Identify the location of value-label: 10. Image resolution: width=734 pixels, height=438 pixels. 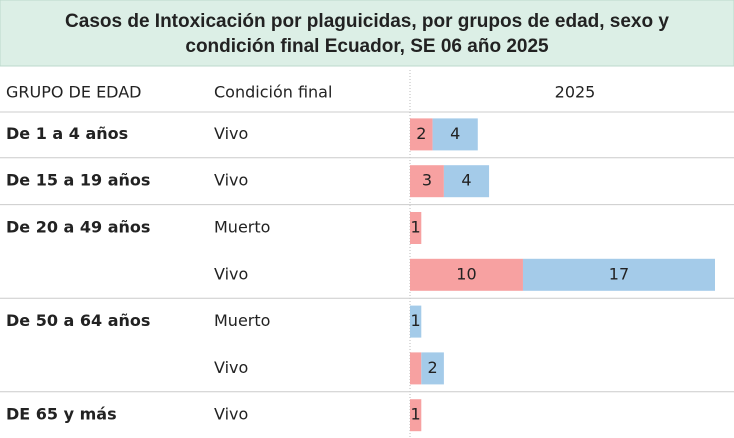
(466, 273).